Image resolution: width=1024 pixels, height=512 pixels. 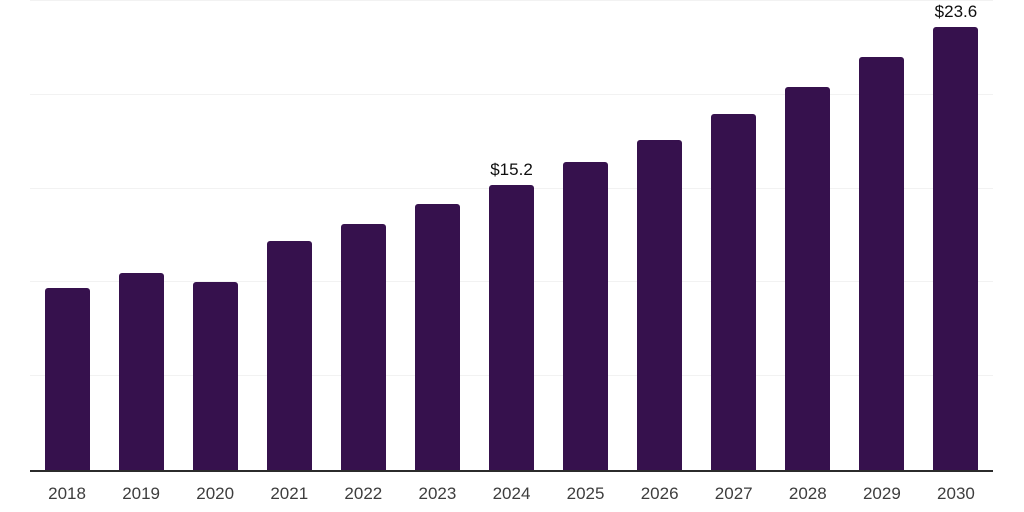 I want to click on x-tick-label-2024: 2024, so click(x=511, y=493).